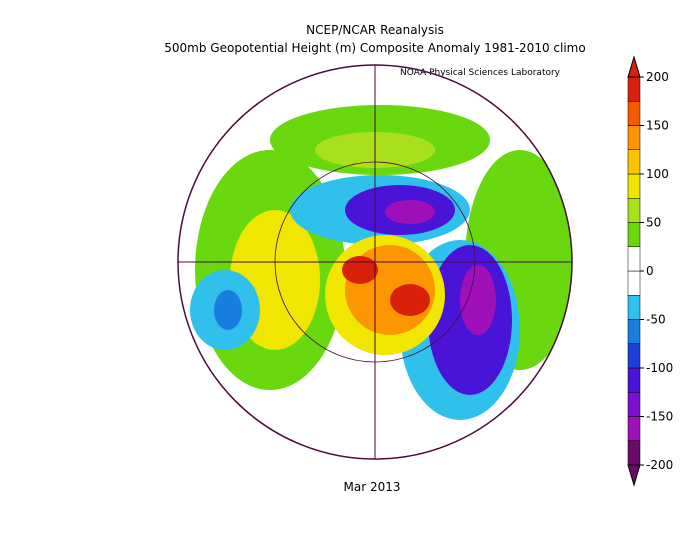 This screenshot has width=700, height=542. I want to click on colorbar-label: -50, so click(656, 320).